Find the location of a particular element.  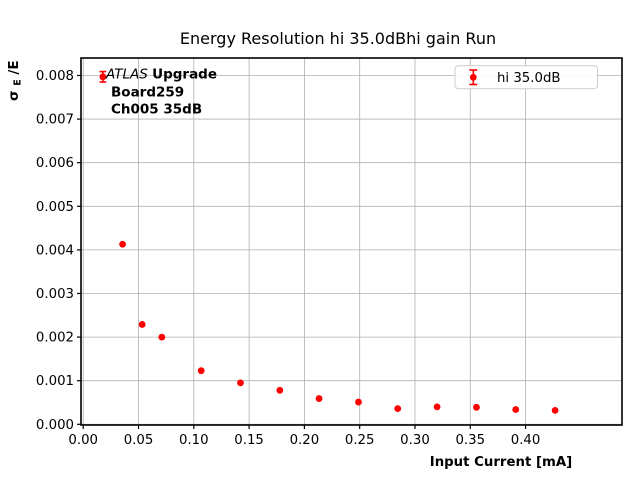

y-axis-label-subscript: E is located at coordinates (18, 82).